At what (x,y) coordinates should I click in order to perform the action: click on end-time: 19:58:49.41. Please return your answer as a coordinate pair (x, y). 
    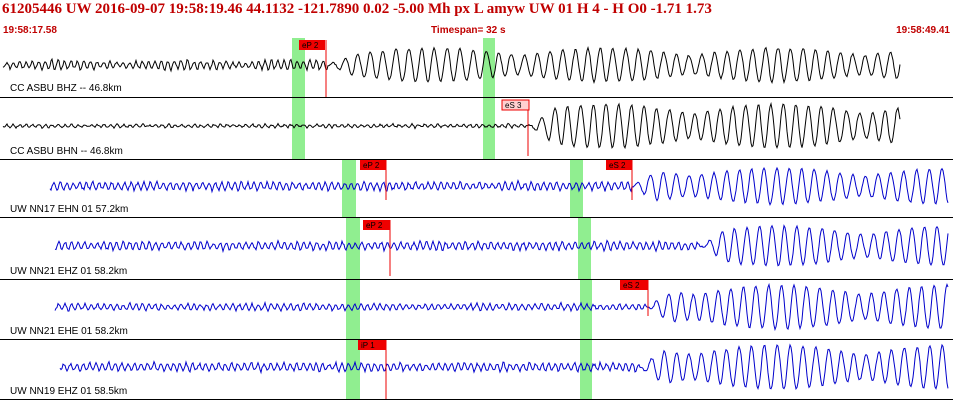
    Looking at the image, I should click on (923, 30).